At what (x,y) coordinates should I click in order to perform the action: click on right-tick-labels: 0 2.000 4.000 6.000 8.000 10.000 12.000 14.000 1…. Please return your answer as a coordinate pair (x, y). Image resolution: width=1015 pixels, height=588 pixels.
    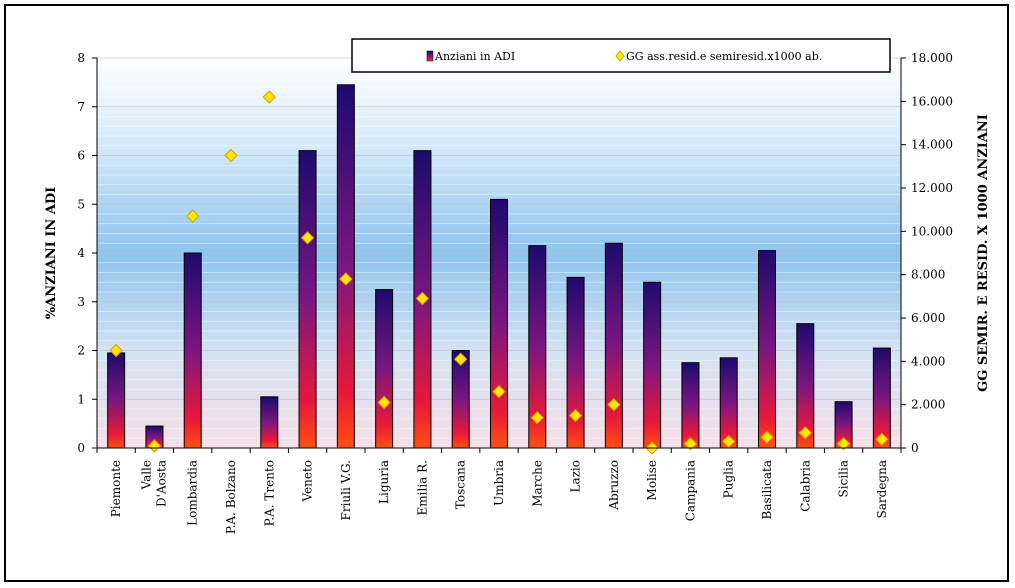
    Looking at the image, I should click on (932, 253).